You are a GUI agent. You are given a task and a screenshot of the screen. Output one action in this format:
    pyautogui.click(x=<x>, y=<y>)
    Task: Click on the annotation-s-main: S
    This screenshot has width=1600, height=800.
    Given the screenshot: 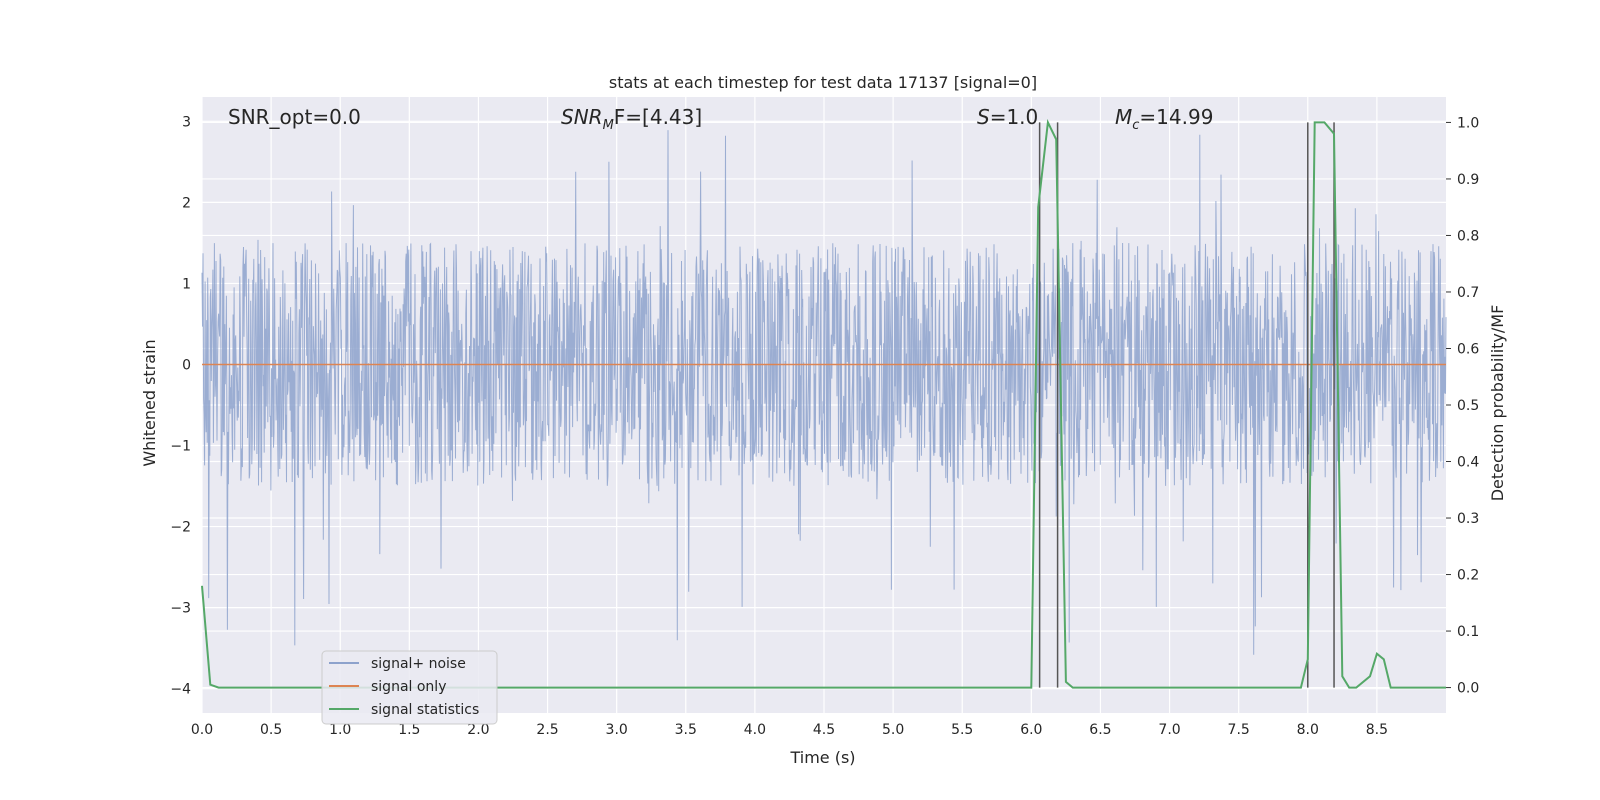 What is the action you would take?
    pyautogui.click(x=983, y=117)
    